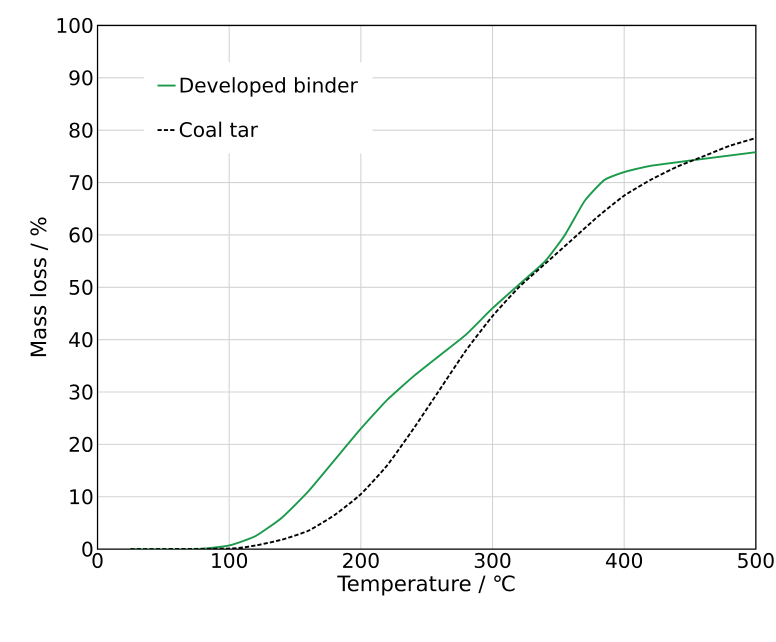 This screenshot has width=776, height=642. What do you see at coordinates (361, 560) in the screenshot?
I see `x-tick-label: 200` at bounding box center [361, 560].